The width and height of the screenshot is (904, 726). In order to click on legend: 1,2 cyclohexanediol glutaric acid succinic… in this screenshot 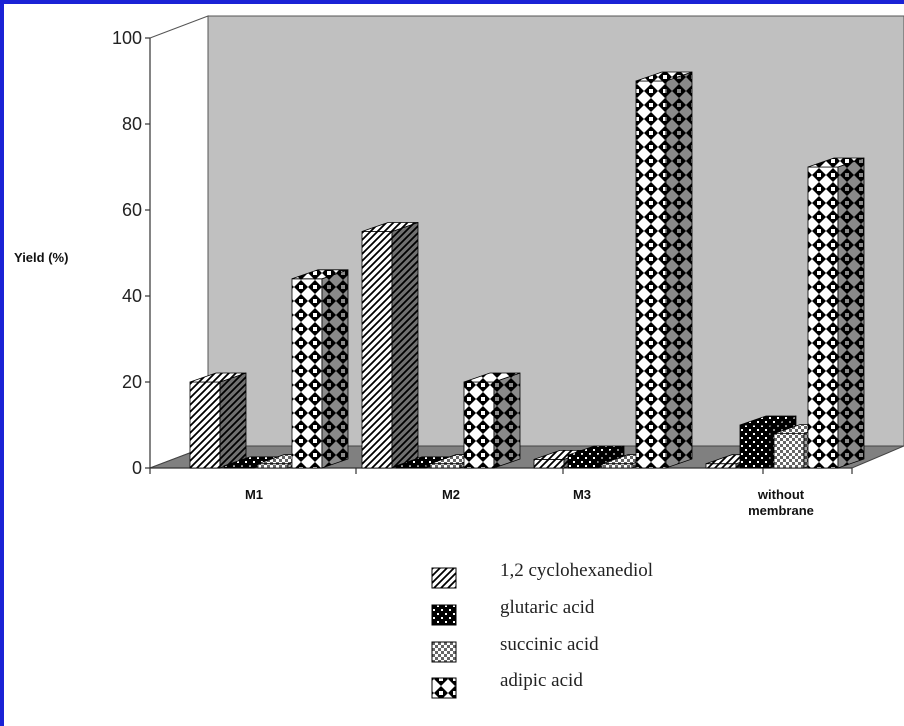, I will do `click(542, 629)`.